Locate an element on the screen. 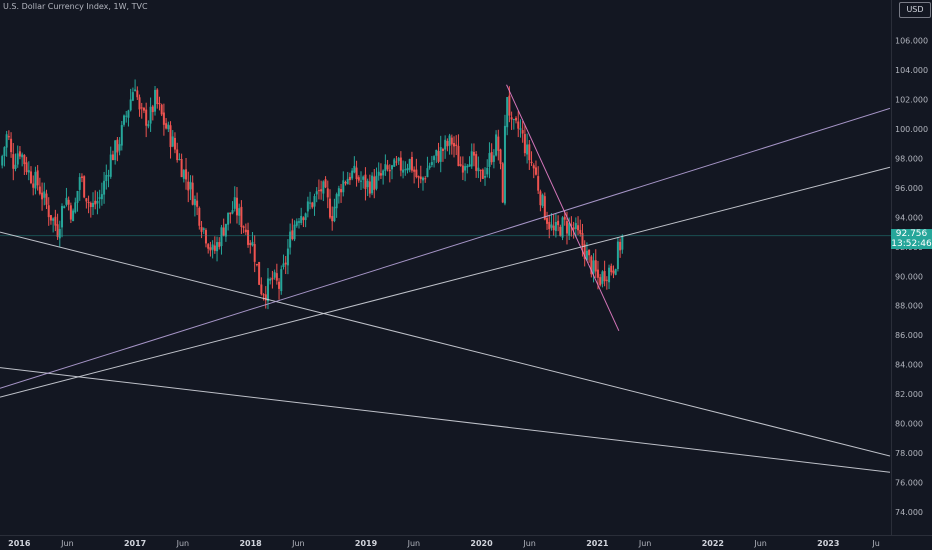 Image resolution: width=932 pixels, height=550 pixels. time-tick-label: 2021 is located at coordinates (597, 543).